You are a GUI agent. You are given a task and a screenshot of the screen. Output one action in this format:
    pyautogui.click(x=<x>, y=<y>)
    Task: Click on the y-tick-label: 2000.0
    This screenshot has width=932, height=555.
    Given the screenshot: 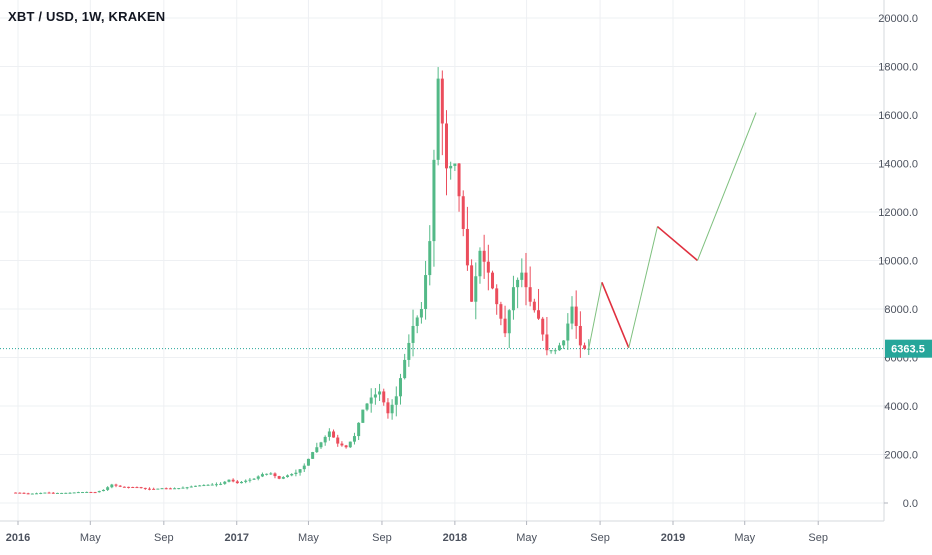 What is the action you would take?
    pyautogui.click(x=901, y=456)
    